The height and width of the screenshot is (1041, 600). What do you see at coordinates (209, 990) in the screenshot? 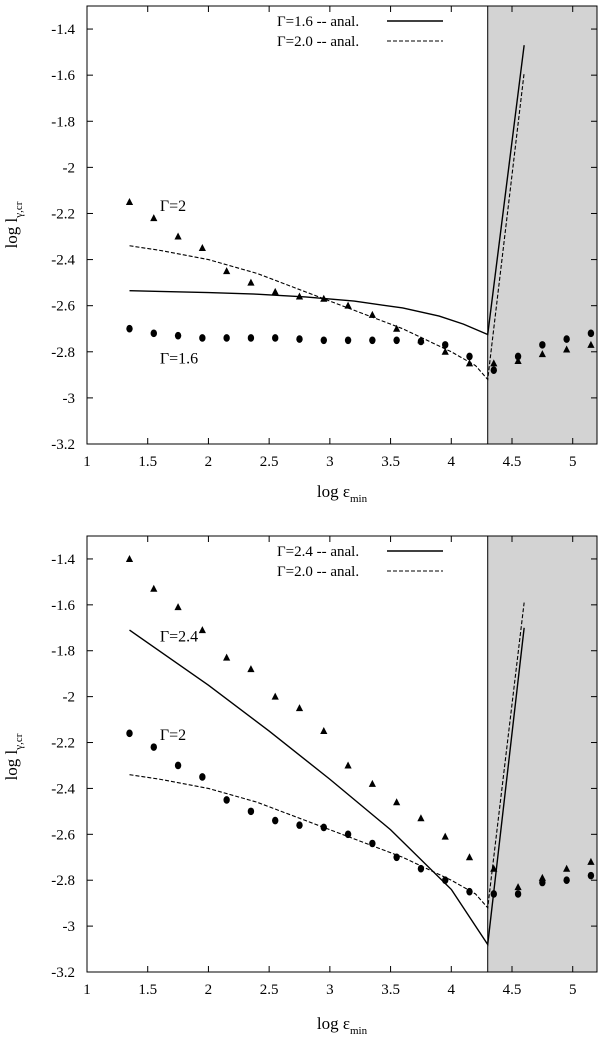
I see `x-tick-label: 2` at bounding box center [209, 990].